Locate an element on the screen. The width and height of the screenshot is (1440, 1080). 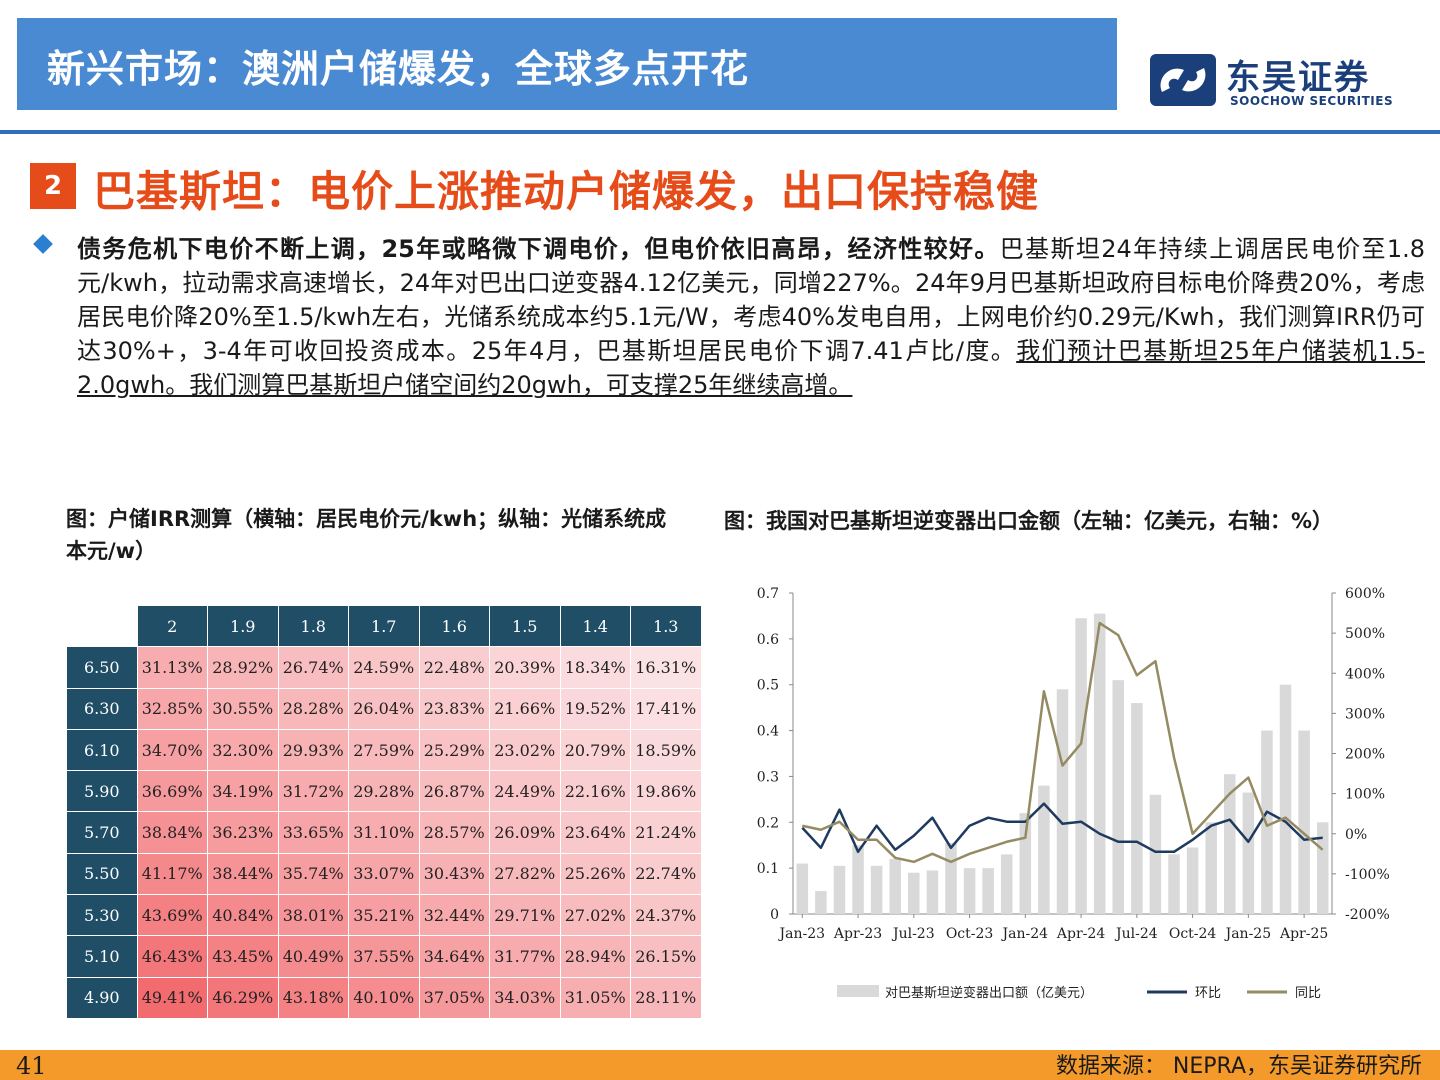
x-tick-label: Oct-24 is located at coordinates (1193, 934).